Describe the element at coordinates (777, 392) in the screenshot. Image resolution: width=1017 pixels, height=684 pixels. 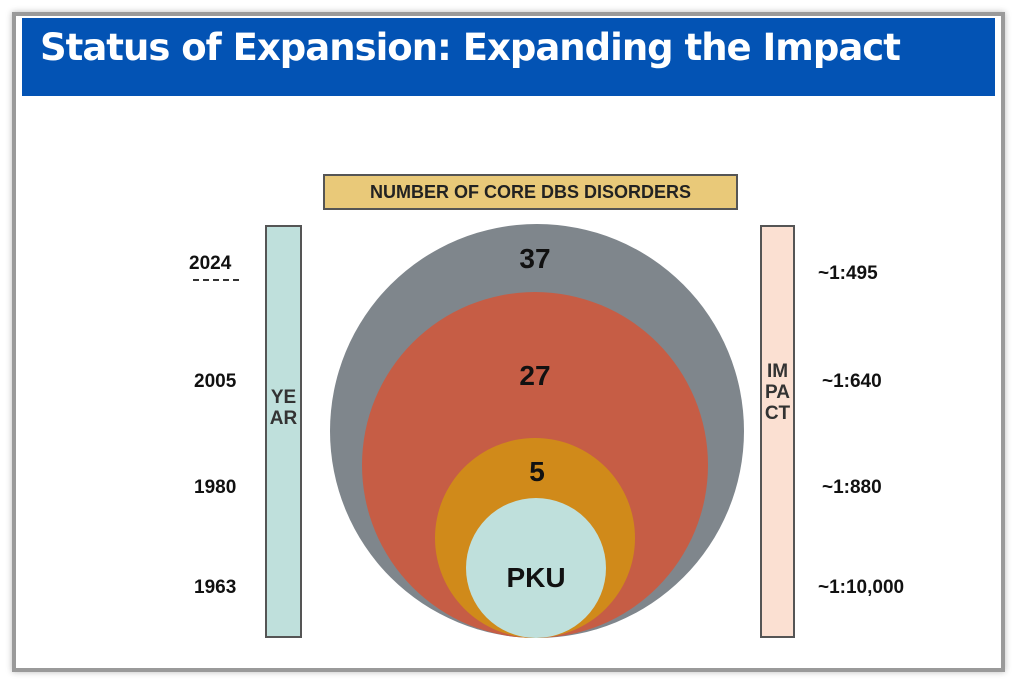
I see `impact-axis-label: IMPACT` at that location.